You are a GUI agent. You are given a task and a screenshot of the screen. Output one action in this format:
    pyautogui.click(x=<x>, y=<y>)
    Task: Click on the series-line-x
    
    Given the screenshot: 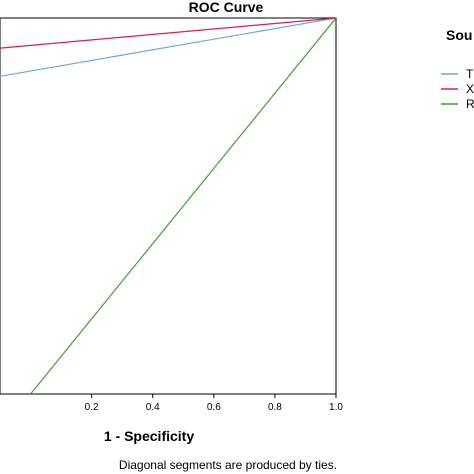 What is the action you would take?
    pyautogui.click(x=168, y=33)
    